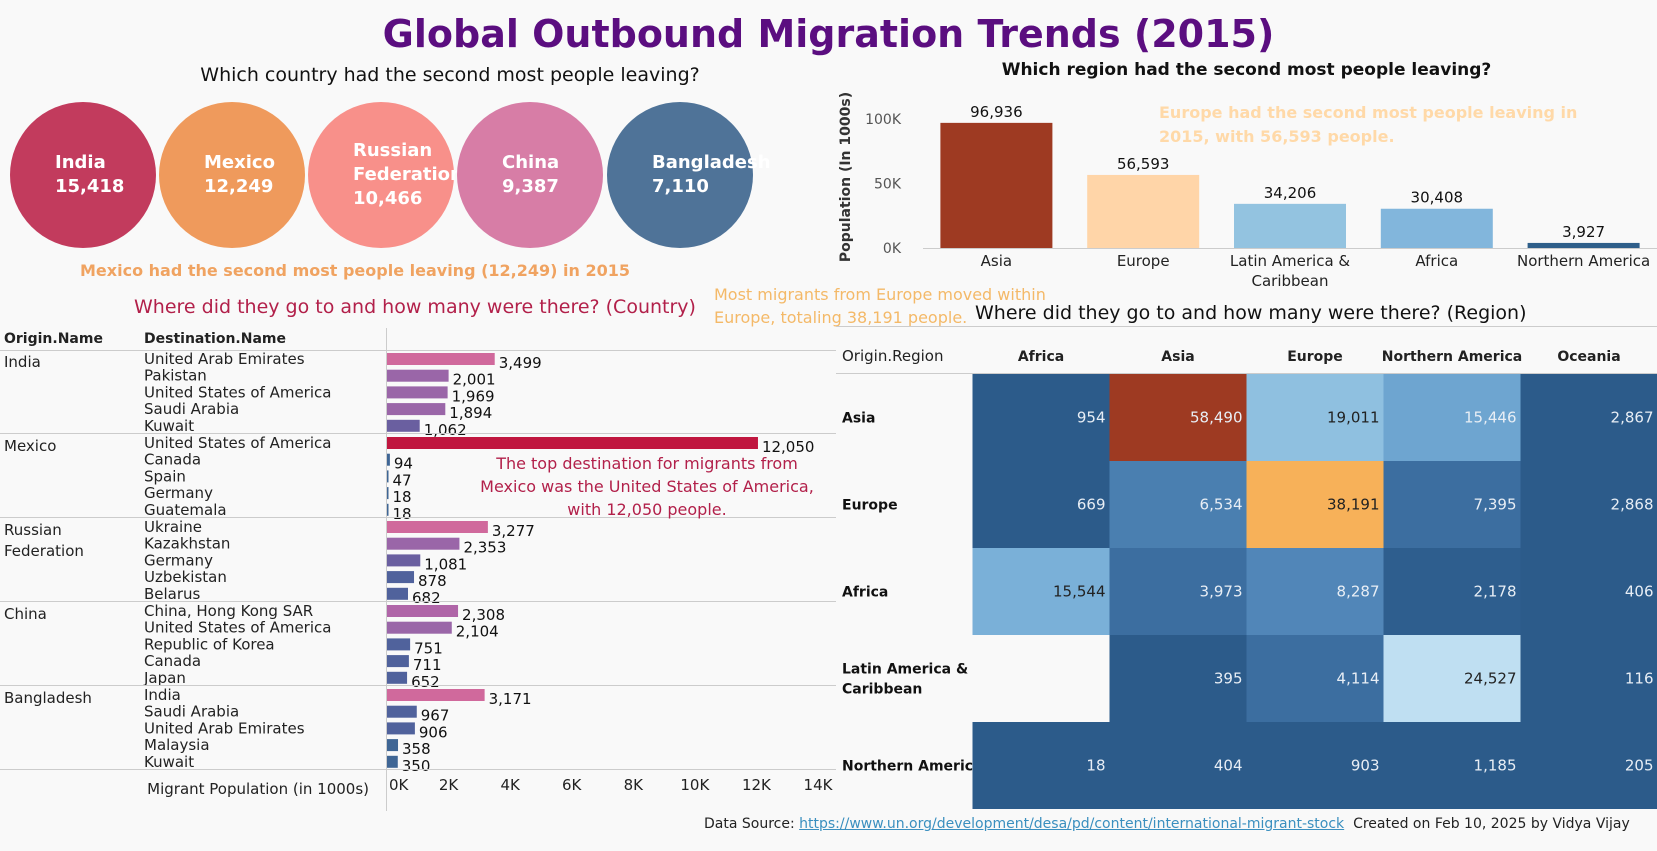 The width and height of the screenshot is (1657, 851). Describe the element at coordinates (1228, 679) in the screenshot. I see `heatmap-cell-value: 395` at that location.